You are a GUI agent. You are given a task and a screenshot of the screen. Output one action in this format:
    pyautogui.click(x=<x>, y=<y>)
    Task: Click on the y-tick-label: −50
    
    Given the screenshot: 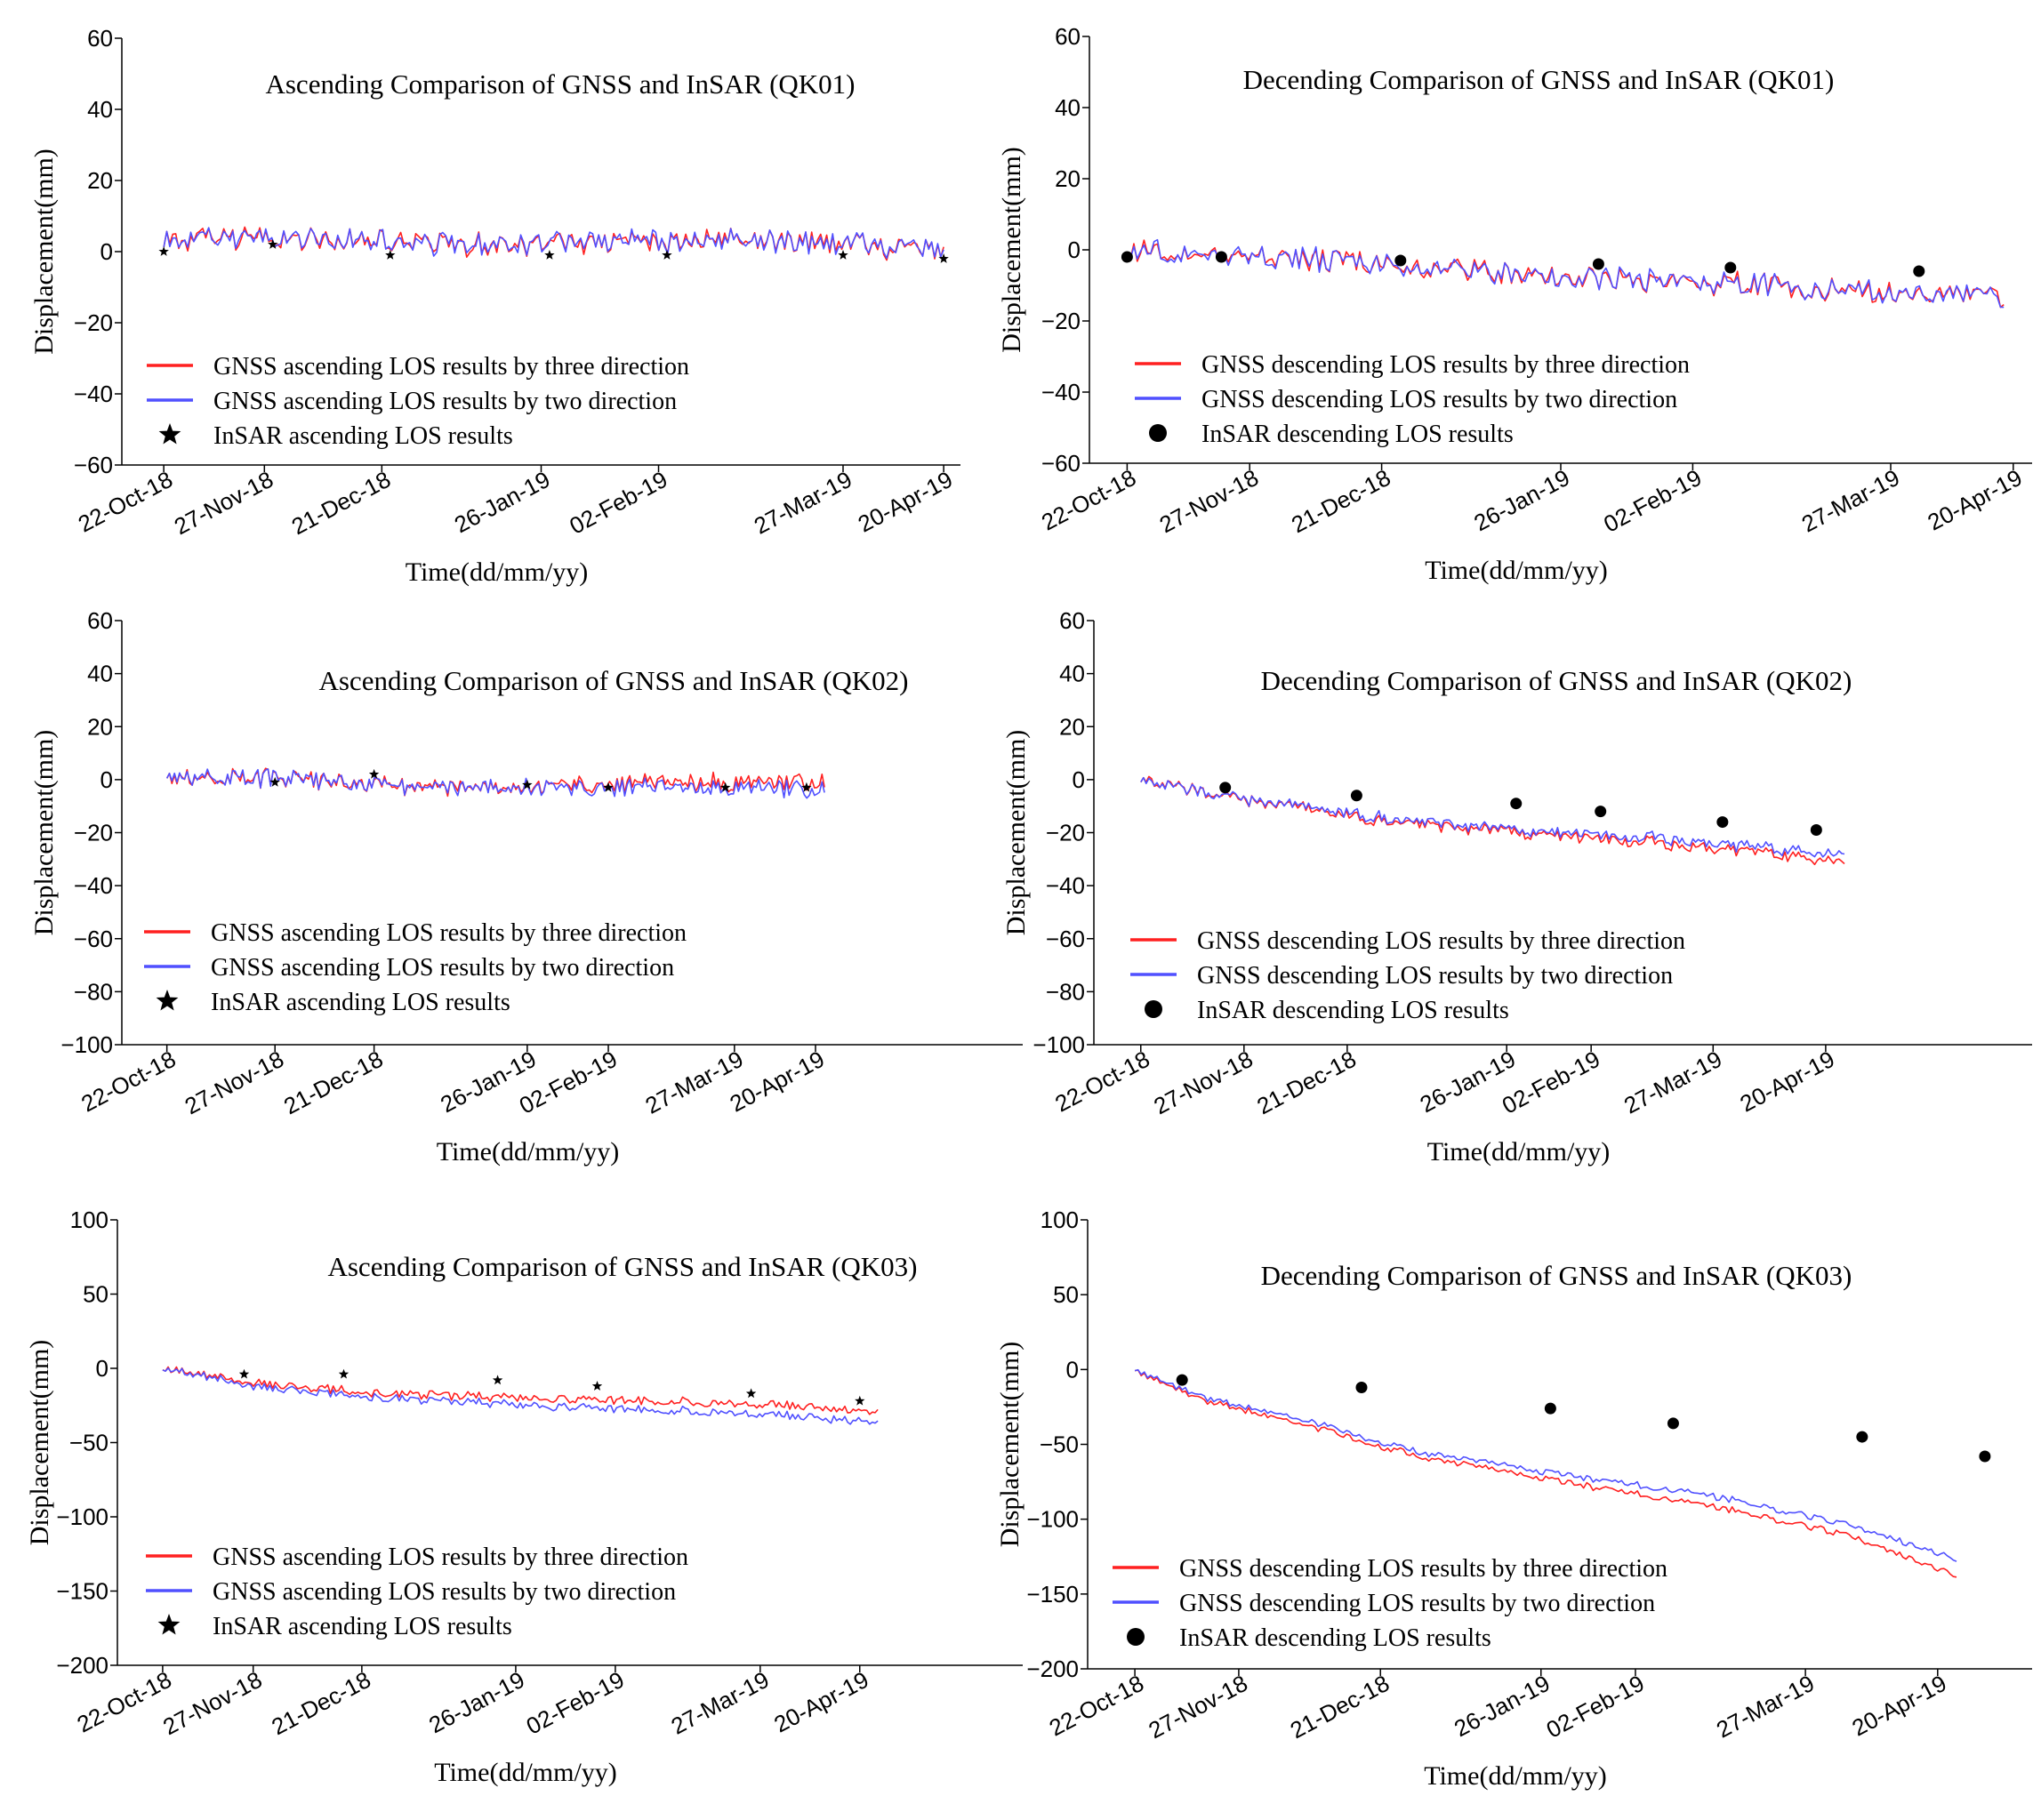 What is the action you would take?
    pyautogui.click(x=1059, y=1444)
    